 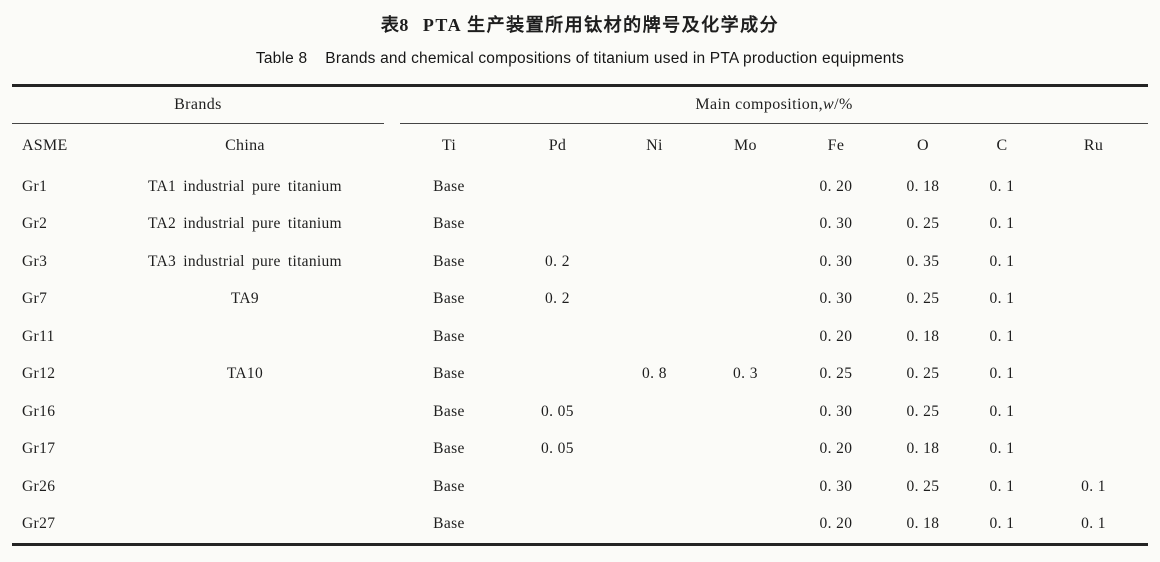 I want to click on brands-spanner-label: Brands, so click(x=197, y=105).